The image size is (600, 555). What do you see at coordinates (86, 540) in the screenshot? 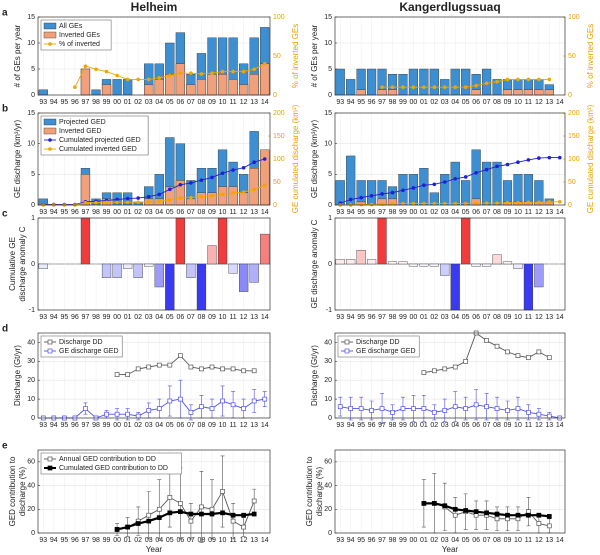
I see `x-tick-label: 97` at bounding box center [86, 540].